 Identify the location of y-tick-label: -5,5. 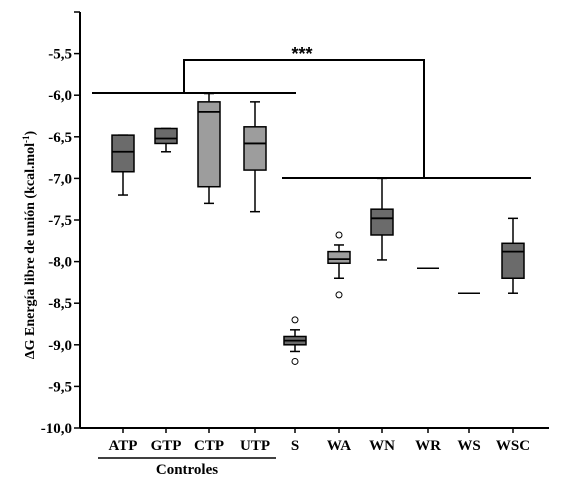
(60, 55).